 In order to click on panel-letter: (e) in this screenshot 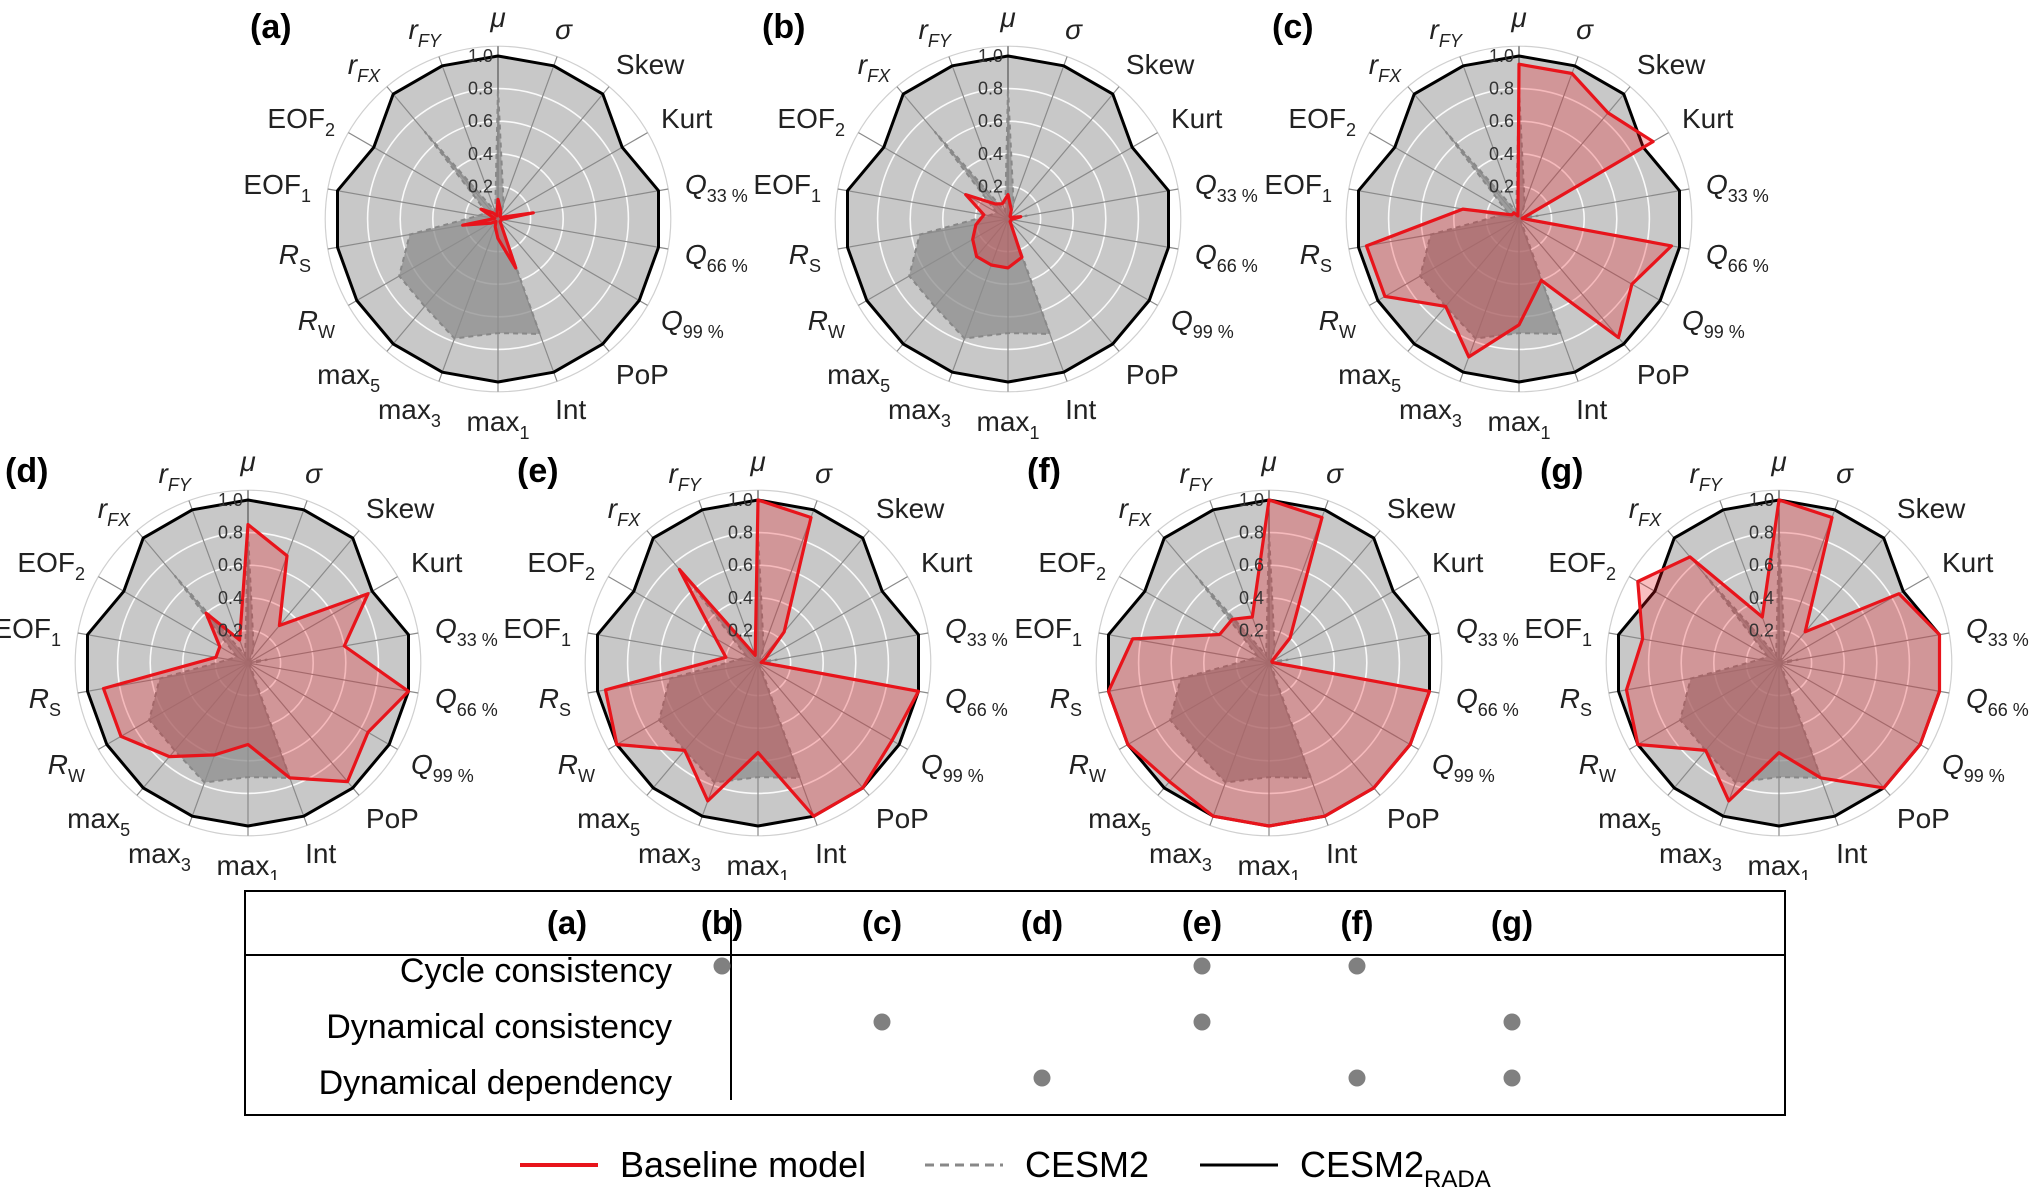, I will do `click(538, 471)`.